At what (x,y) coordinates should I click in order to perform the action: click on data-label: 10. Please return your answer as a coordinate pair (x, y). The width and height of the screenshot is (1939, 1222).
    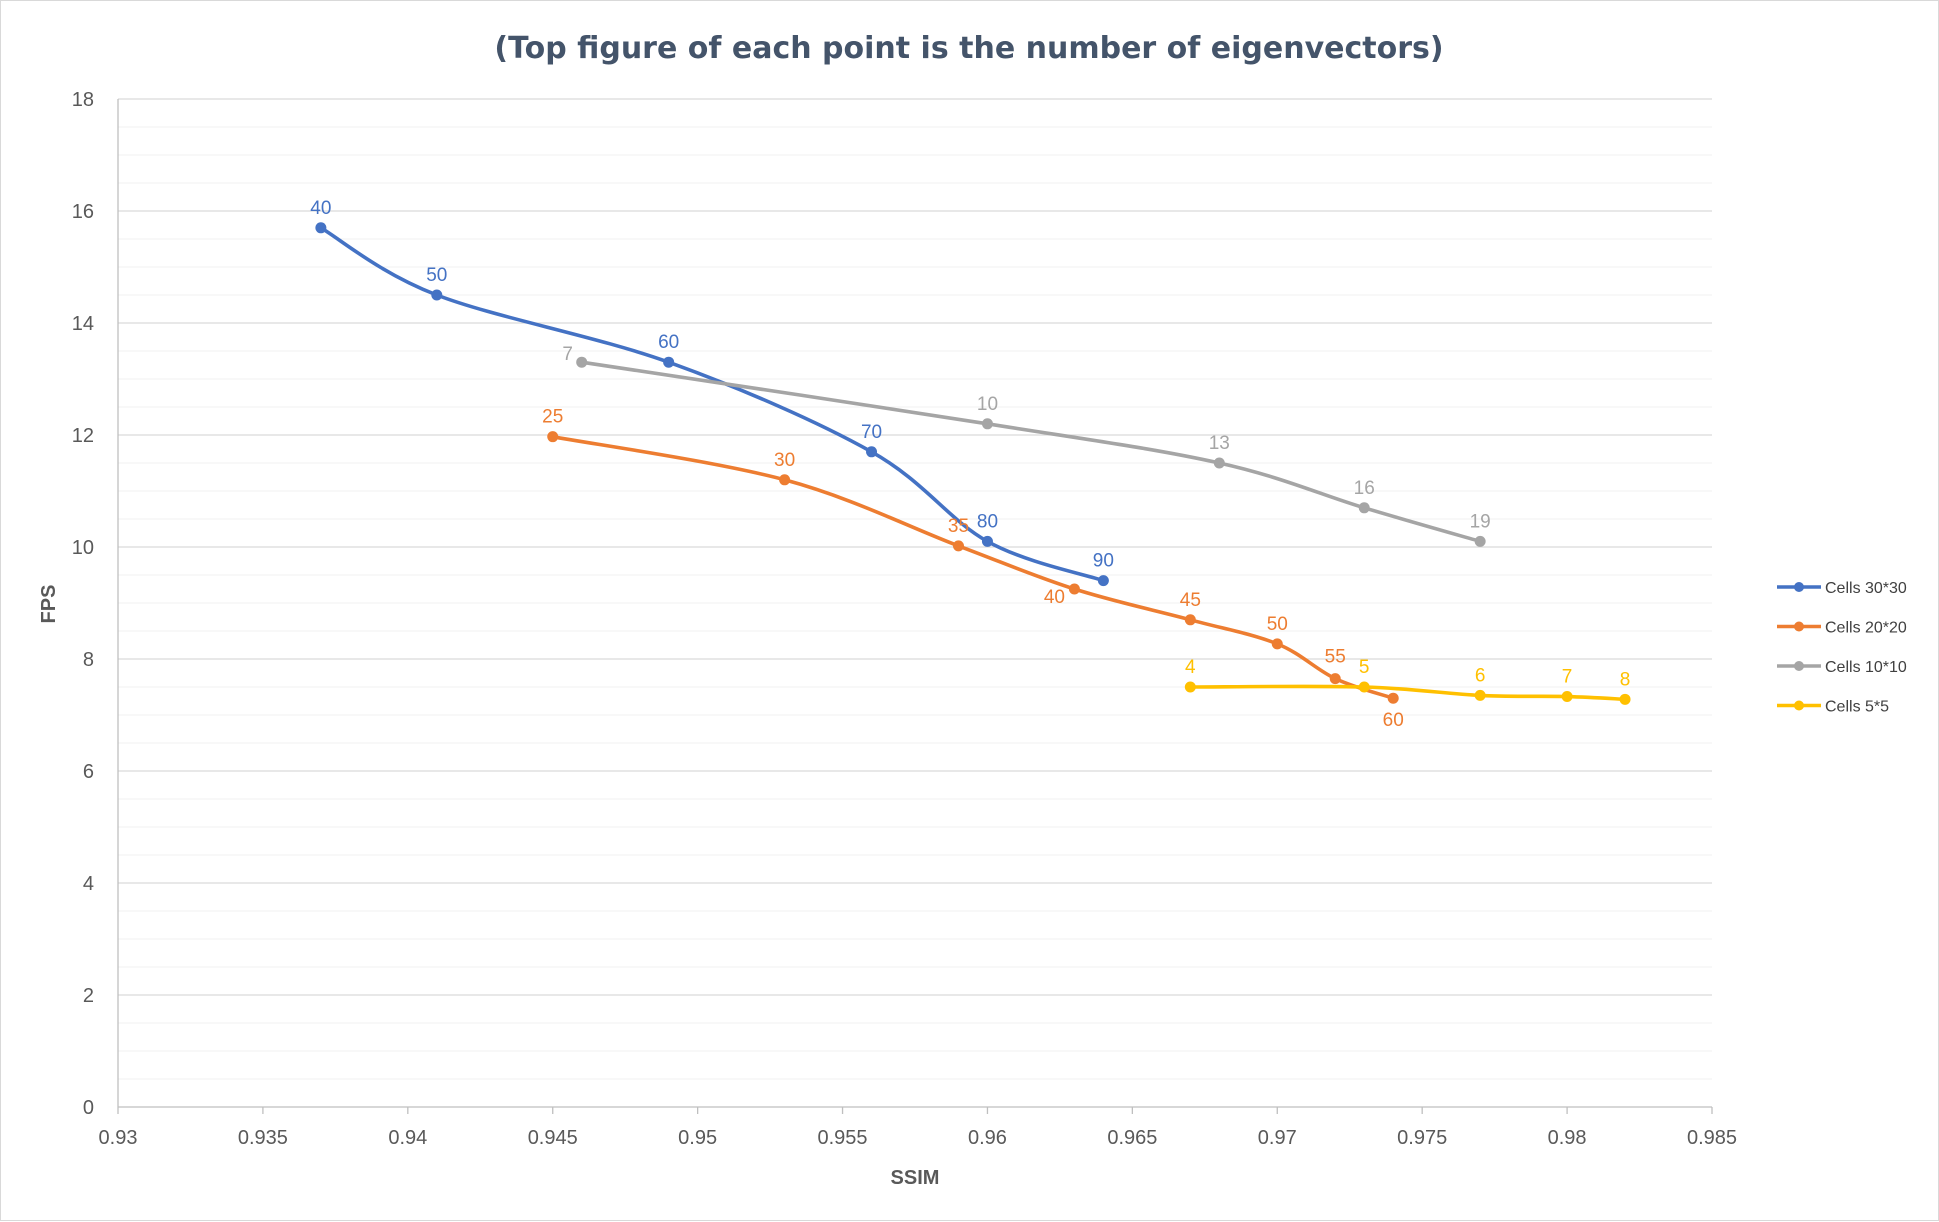
    Looking at the image, I should click on (987, 404).